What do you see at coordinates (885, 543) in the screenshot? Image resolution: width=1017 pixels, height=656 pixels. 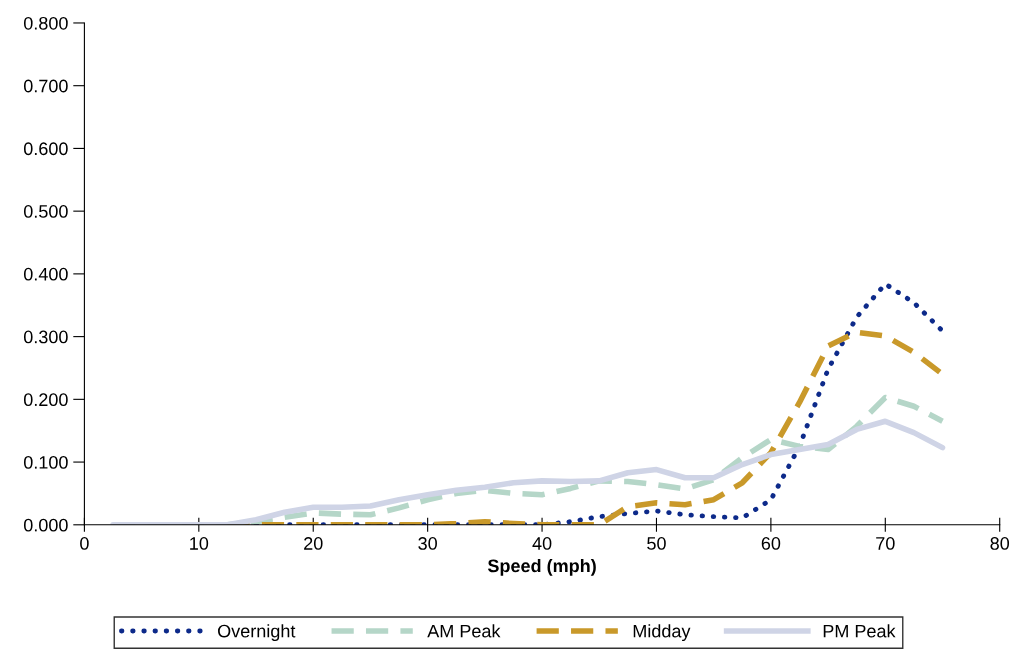 I see `x-tick-label: 70` at bounding box center [885, 543].